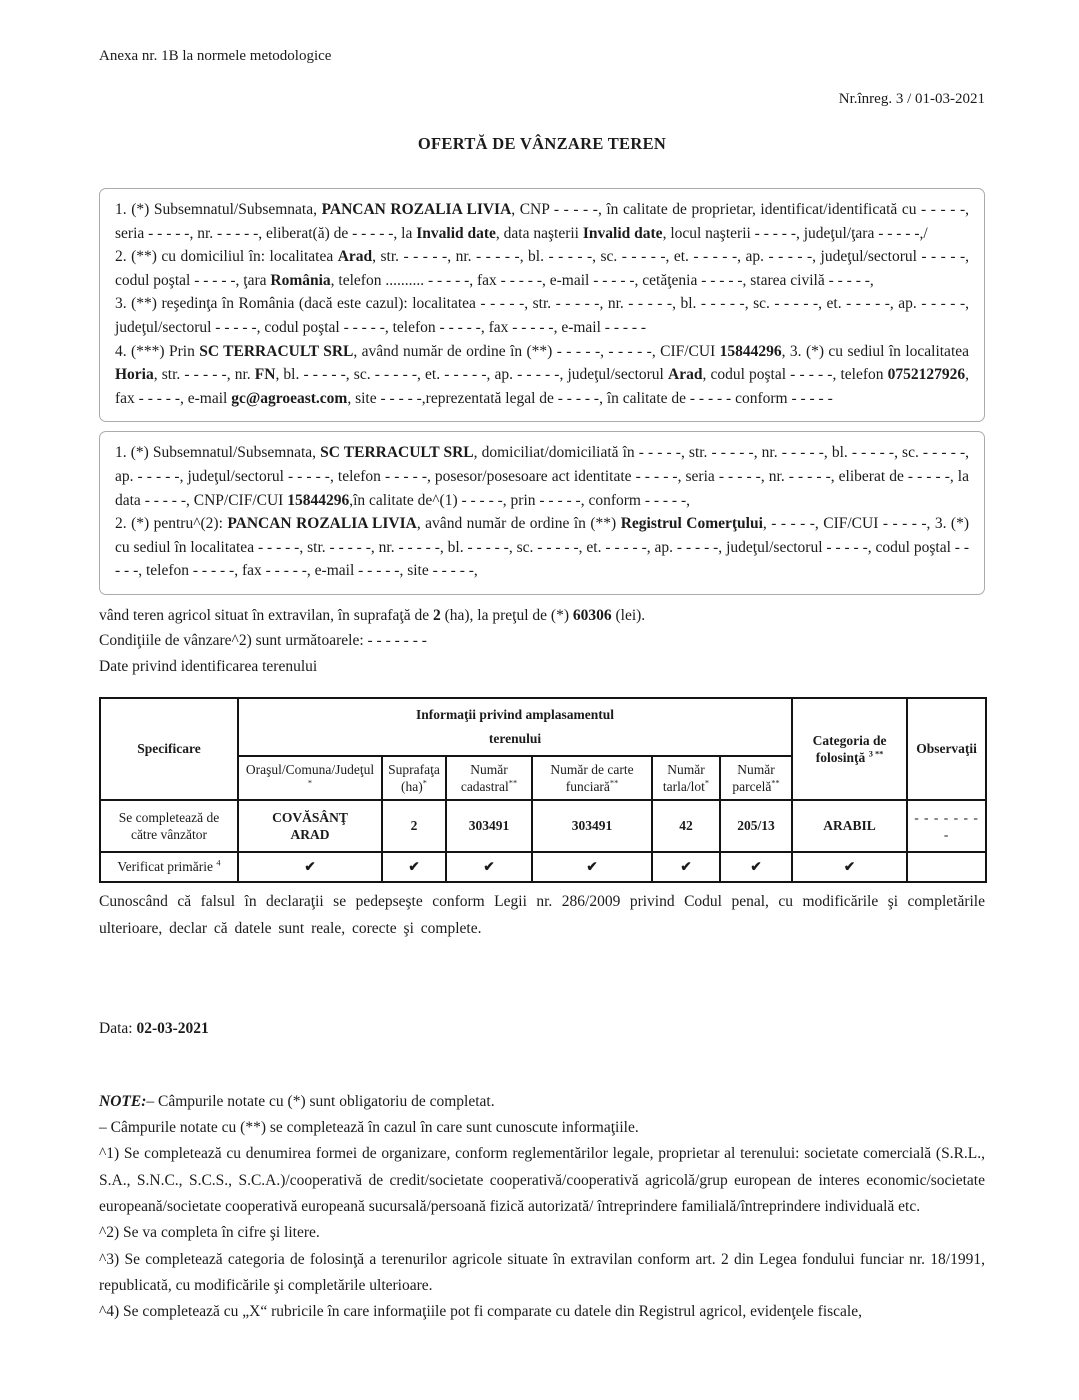 The width and height of the screenshot is (1079, 1400). Describe the element at coordinates (208, 666) in the screenshot. I see `land-identification-heading: Date privind identificarea terenului` at that location.